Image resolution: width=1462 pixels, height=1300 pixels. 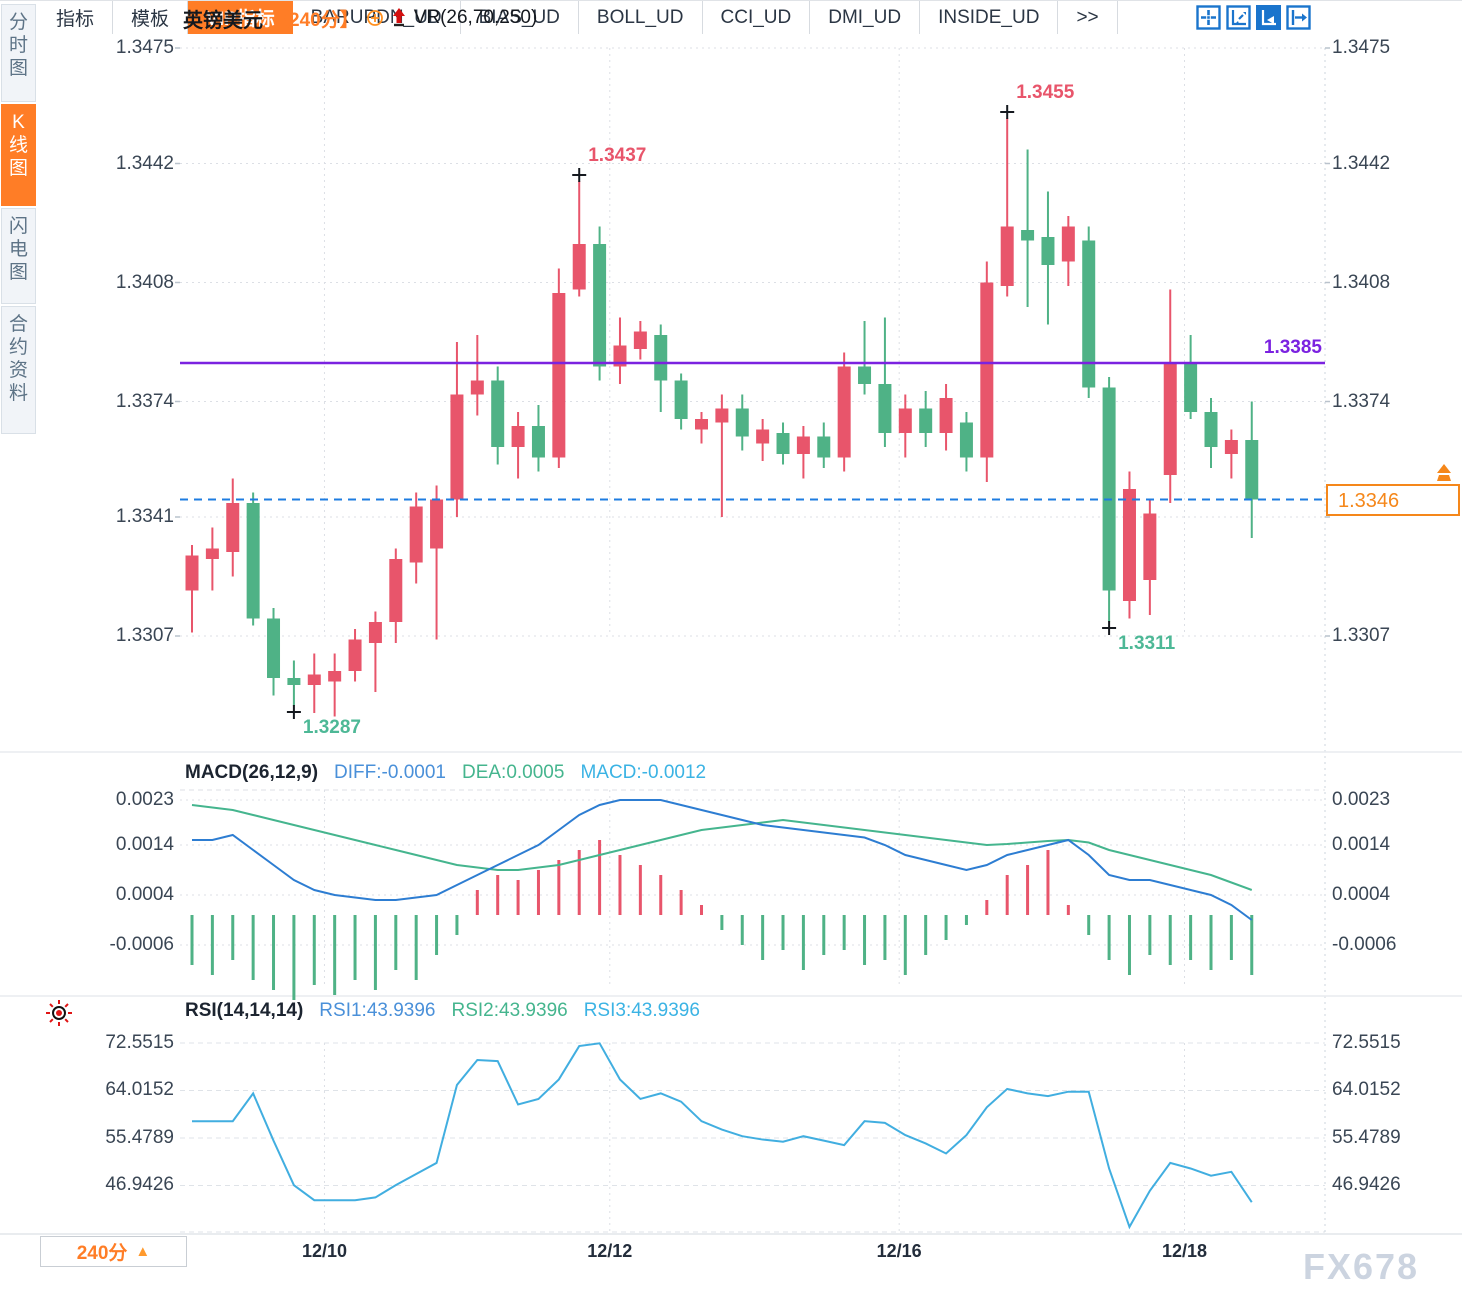 What do you see at coordinates (244, 1010) in the screenshot?
I see `rsi-title: RSI(14,14,14)` at bounding box center [244, 1010].